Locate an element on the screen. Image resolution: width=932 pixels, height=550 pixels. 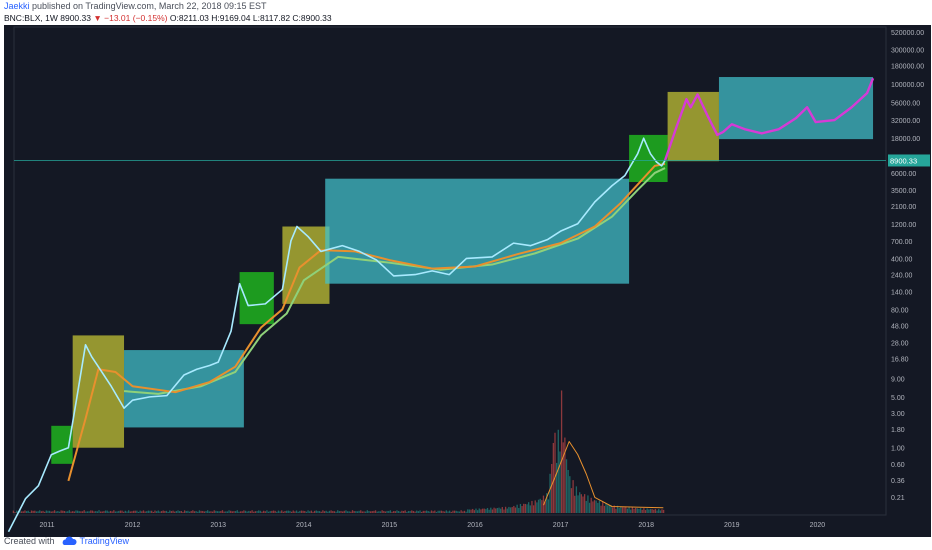
x-tick-label: 2020 is located at coordinates (818, 525).